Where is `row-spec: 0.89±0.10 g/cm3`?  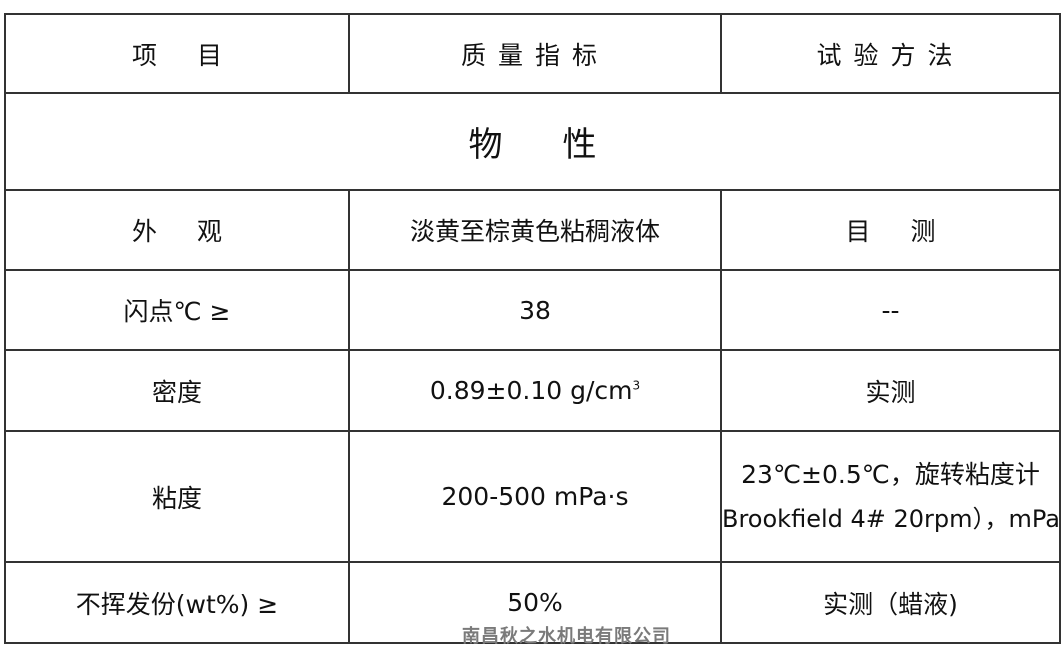
row-spec: 0.89±0.10 g/cm3 is located at coordinates (535, 390).